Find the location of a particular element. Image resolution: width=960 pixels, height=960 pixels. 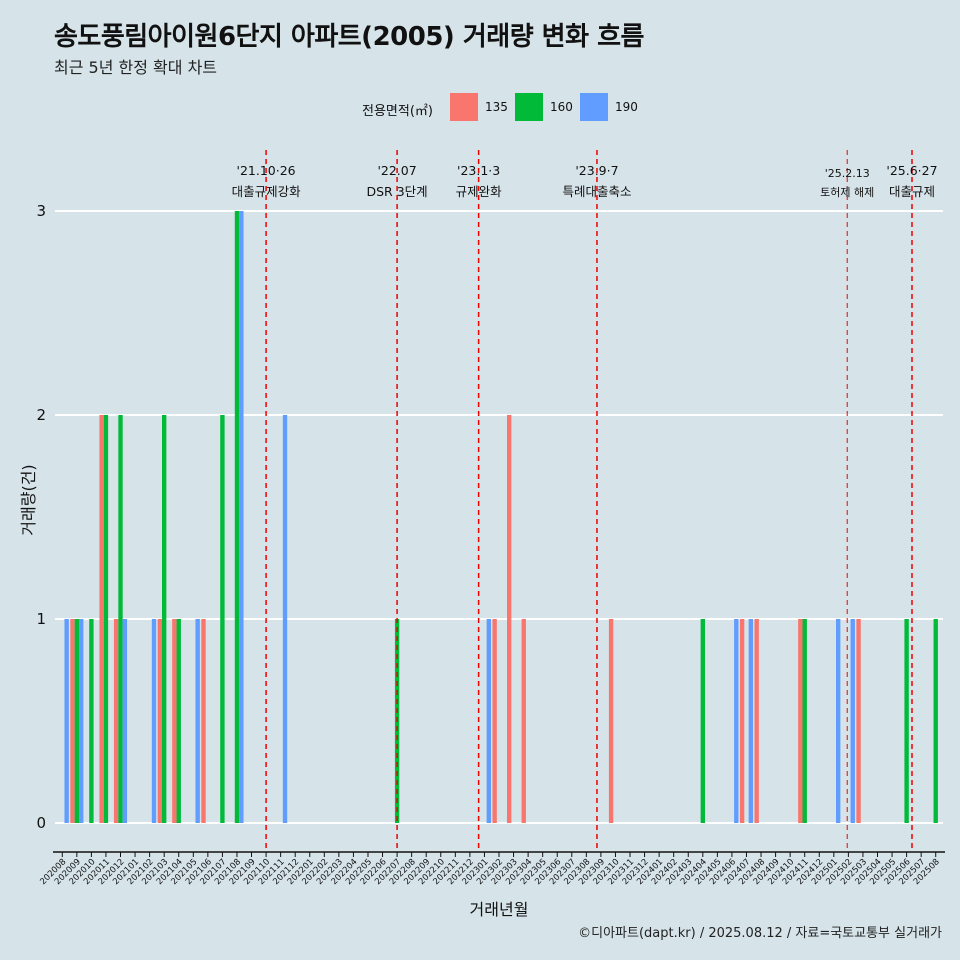

legend-title: 전용면적(㎡) is located at coordinates (397, 111).